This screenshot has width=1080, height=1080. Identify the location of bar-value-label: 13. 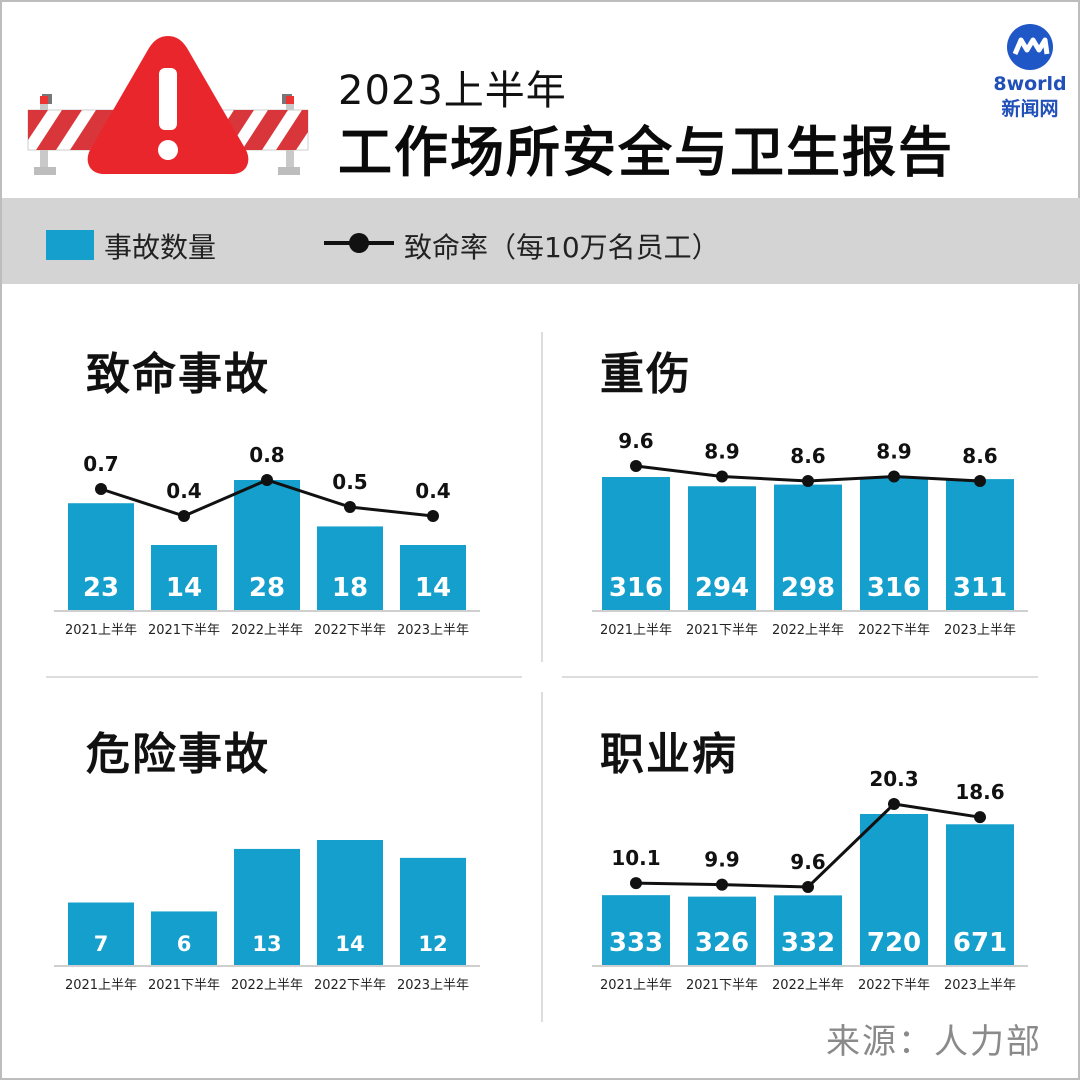
(266, 944).